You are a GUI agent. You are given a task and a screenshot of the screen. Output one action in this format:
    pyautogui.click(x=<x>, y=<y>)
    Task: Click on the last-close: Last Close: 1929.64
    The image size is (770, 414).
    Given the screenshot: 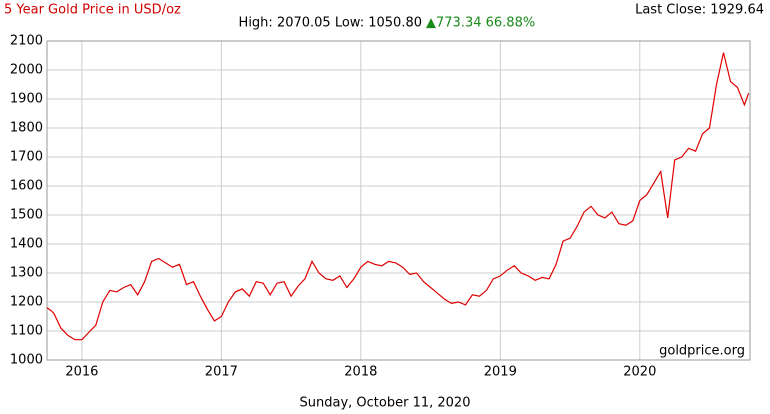 What is the action you would take?
    pyautogui.click(x=699, y=10)
    